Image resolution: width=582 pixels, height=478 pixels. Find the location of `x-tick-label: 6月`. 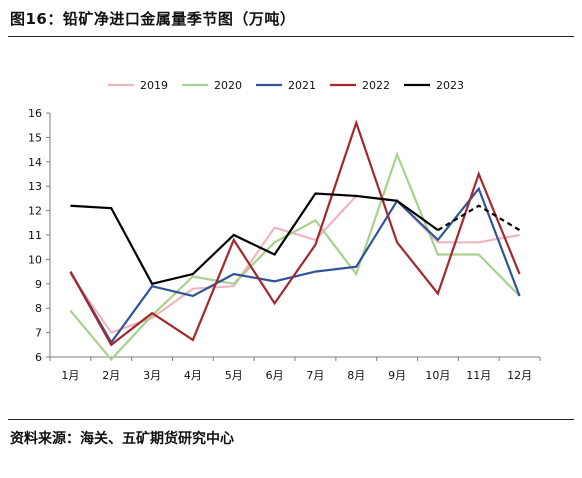

x-tick-label: 6月 is located at coordinates (275, 375).